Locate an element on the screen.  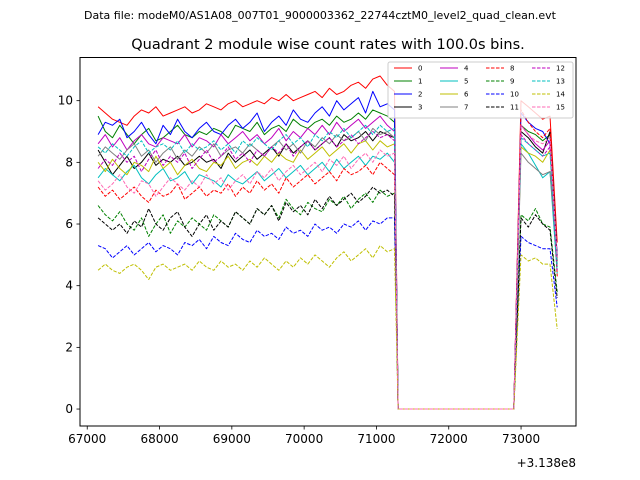
legend-label: 6 is located at coordinates (466, 95).